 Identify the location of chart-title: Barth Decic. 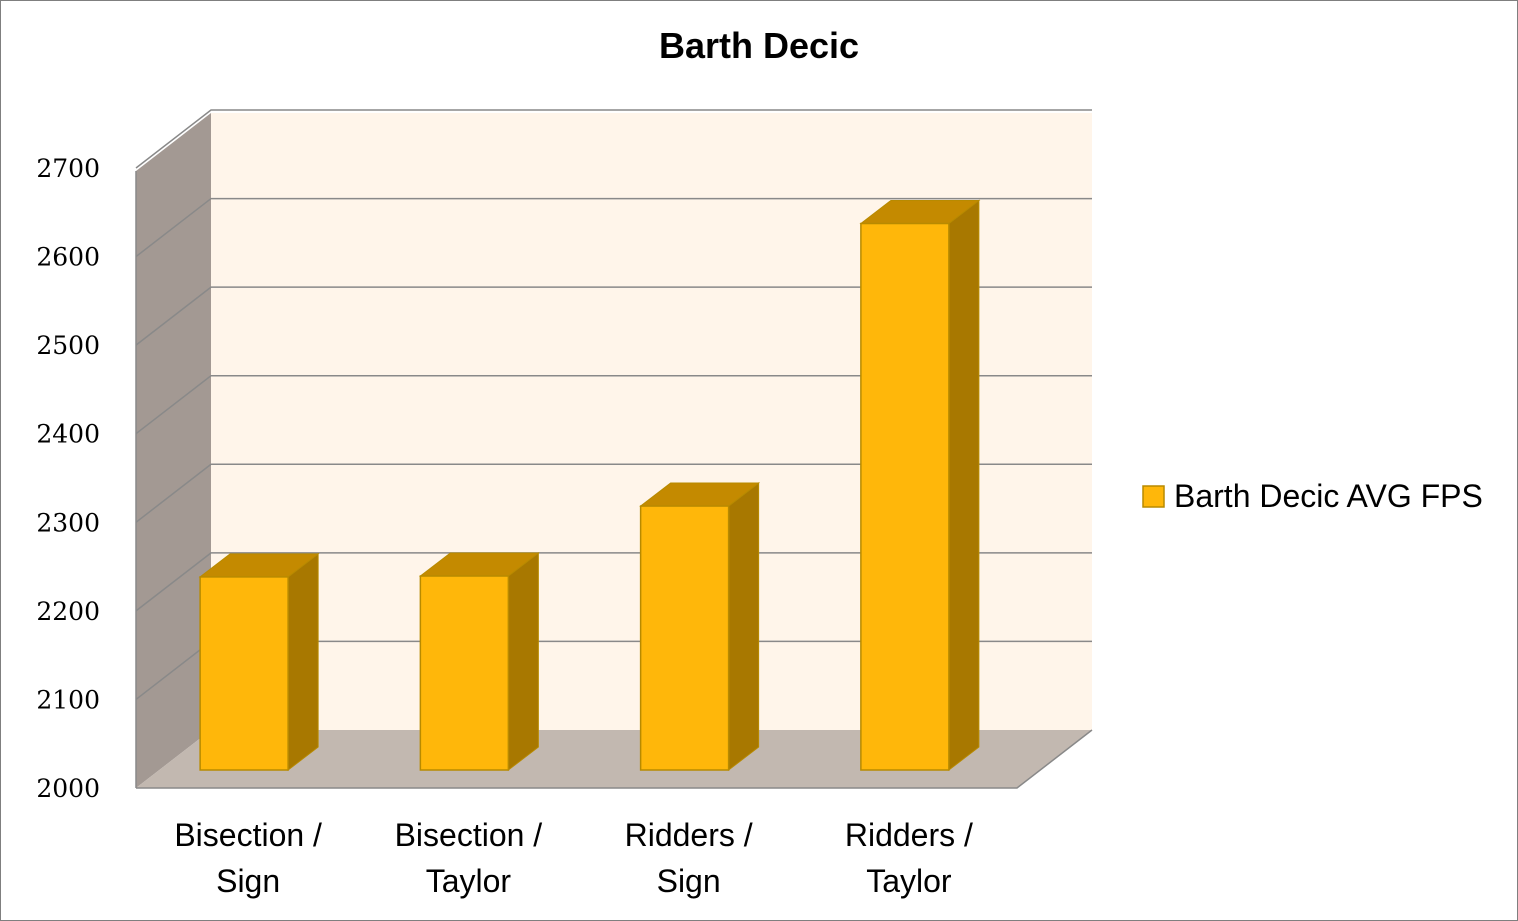
(759, 45).